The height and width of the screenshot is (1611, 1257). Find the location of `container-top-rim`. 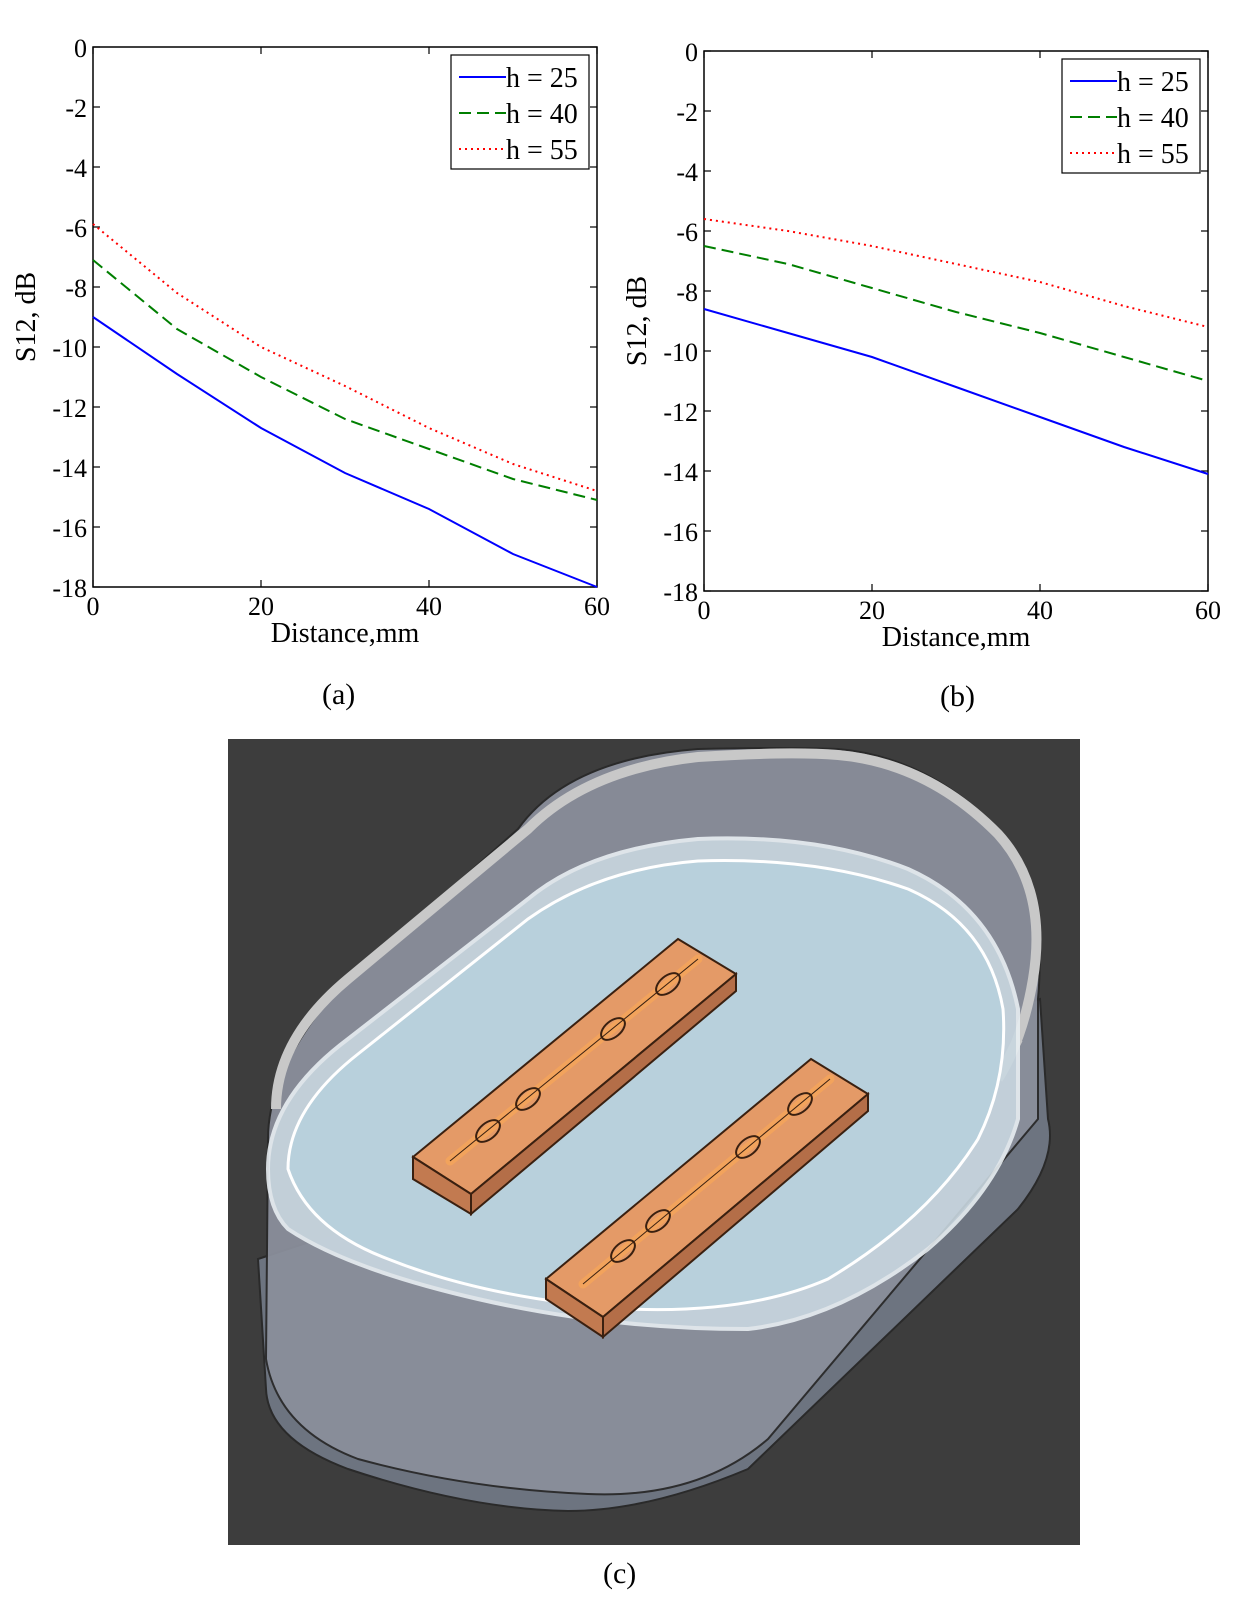

container-top-rim is located at coordinates (656, 929).